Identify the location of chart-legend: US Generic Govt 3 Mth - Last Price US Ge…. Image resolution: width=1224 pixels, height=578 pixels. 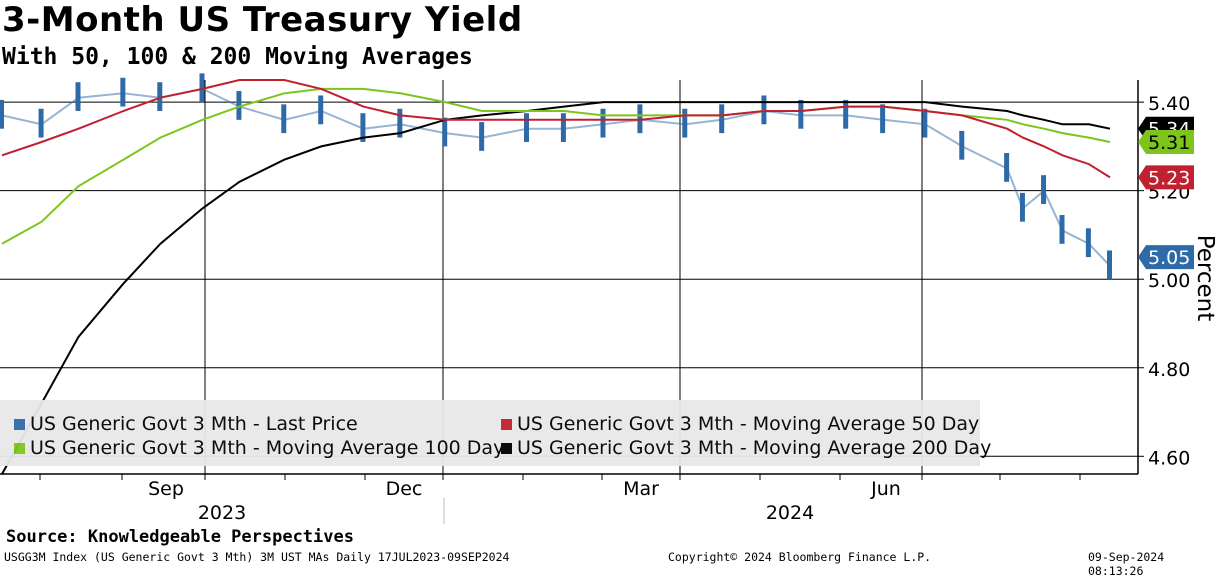
(495, 433).